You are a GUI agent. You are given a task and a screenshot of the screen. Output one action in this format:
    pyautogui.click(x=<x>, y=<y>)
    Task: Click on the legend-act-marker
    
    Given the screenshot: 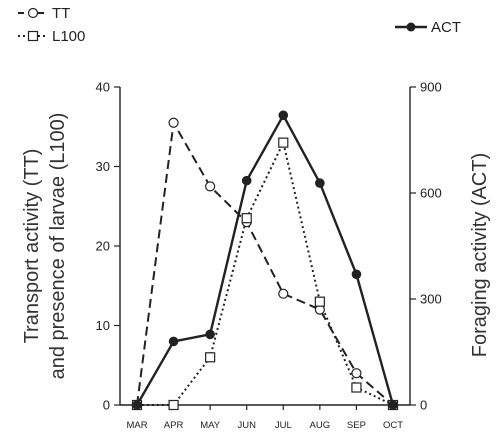 What is the action you would take?
    pyautogui.click(x=411, y=27)
    